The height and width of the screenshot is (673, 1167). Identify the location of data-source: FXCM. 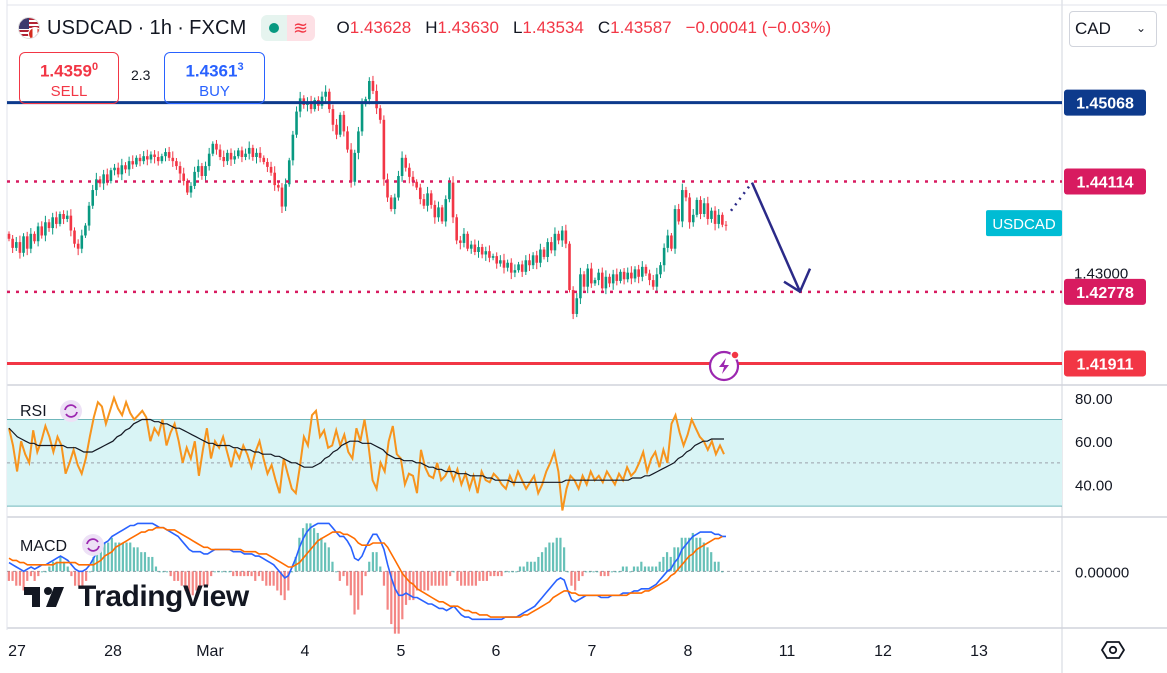
(218, 27).